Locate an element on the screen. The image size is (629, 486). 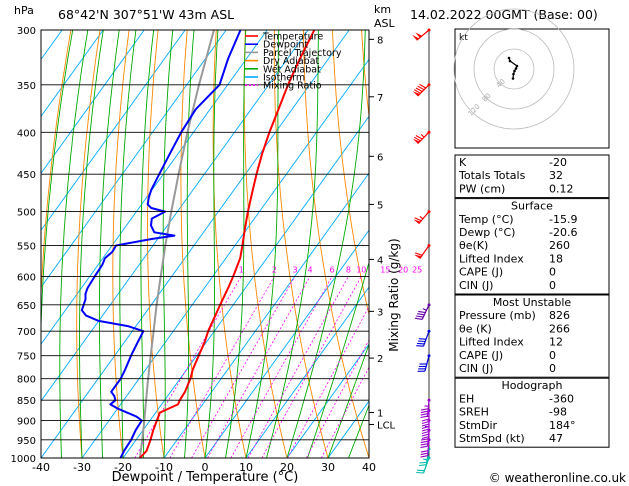
pressure-tick-label: 350 is located at coordinates (26, 86).